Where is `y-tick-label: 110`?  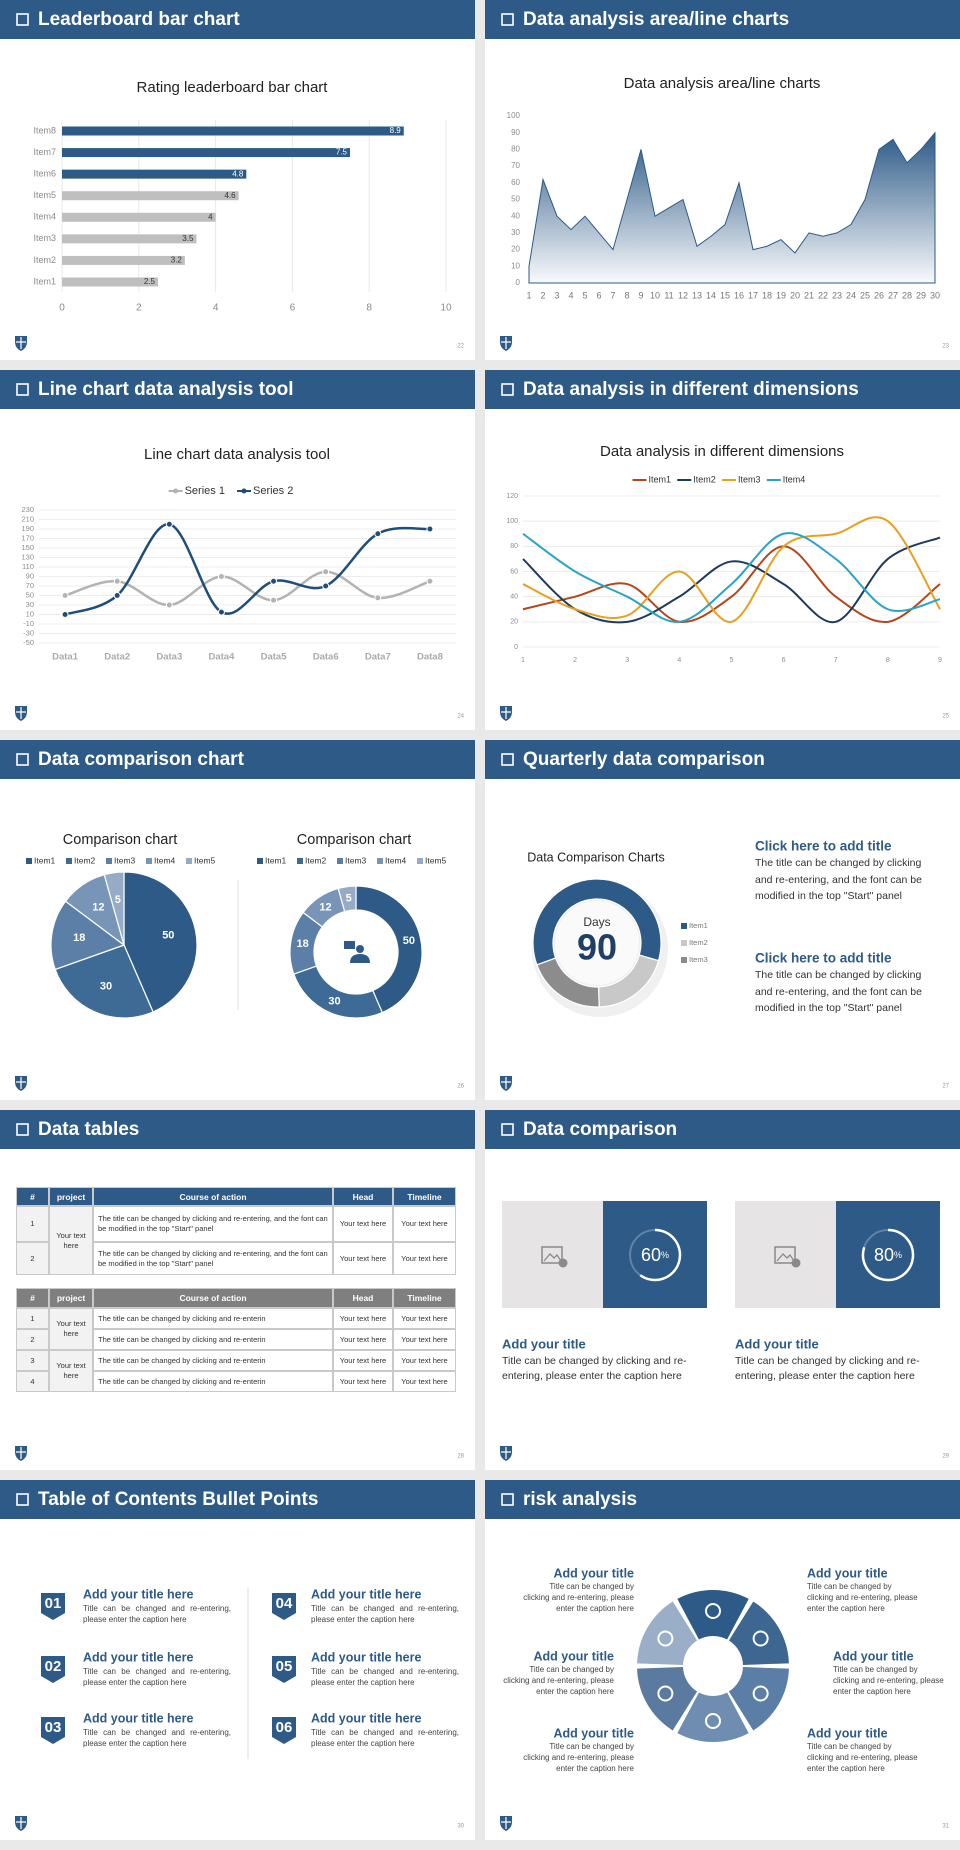
y-tick-label: 110 is located at coordinates (28, 566).